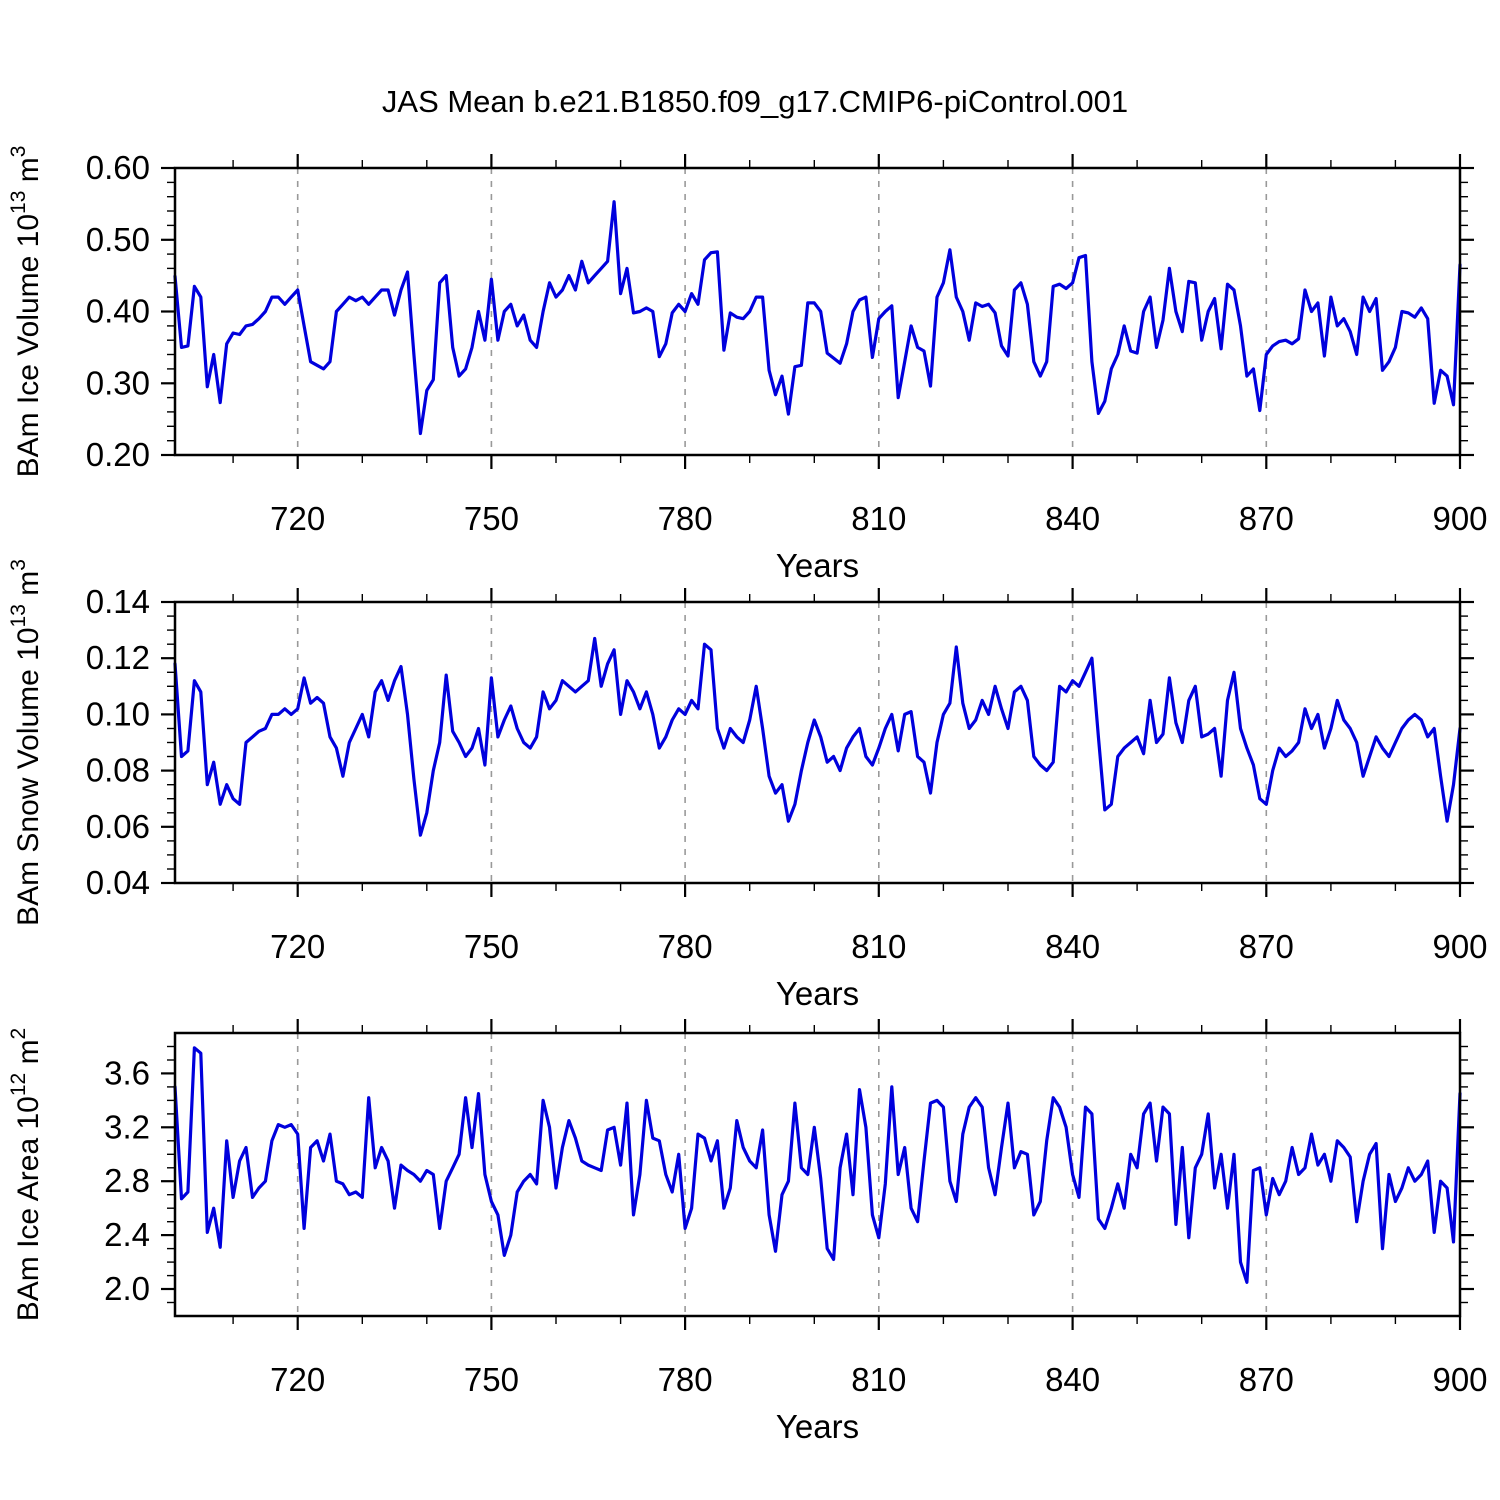  I want to click on y-tick-label: 0.50, so click(118, 239).